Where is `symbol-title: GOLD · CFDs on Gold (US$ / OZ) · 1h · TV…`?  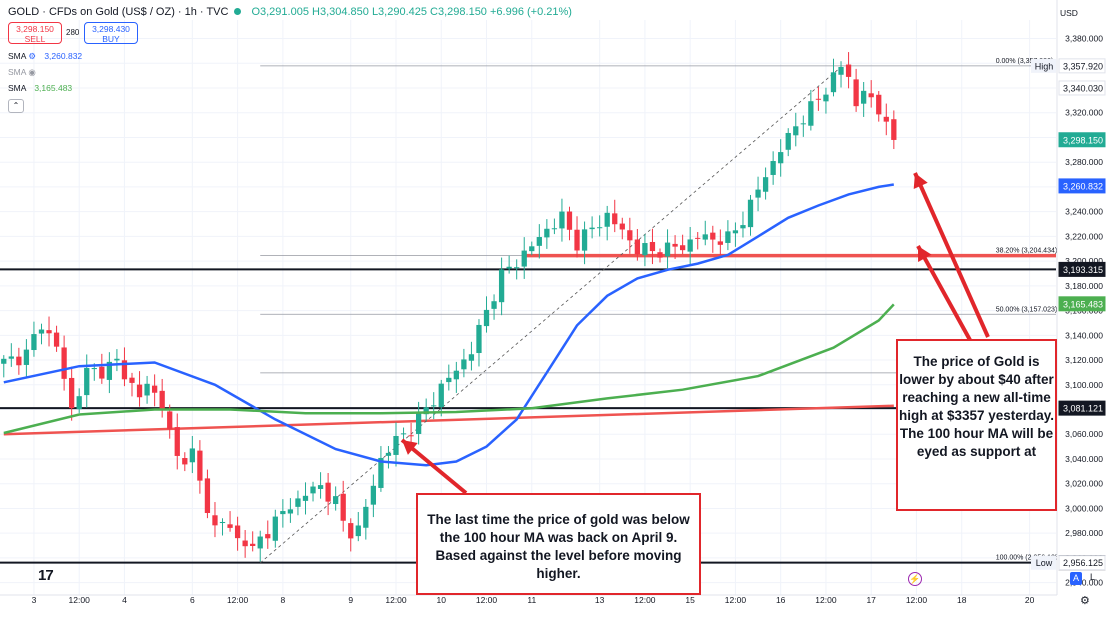 symbol-title: GOLD · CFDs on Gold (US$ / OZ) · 1h · TV… is located at coordinates (118, 12).